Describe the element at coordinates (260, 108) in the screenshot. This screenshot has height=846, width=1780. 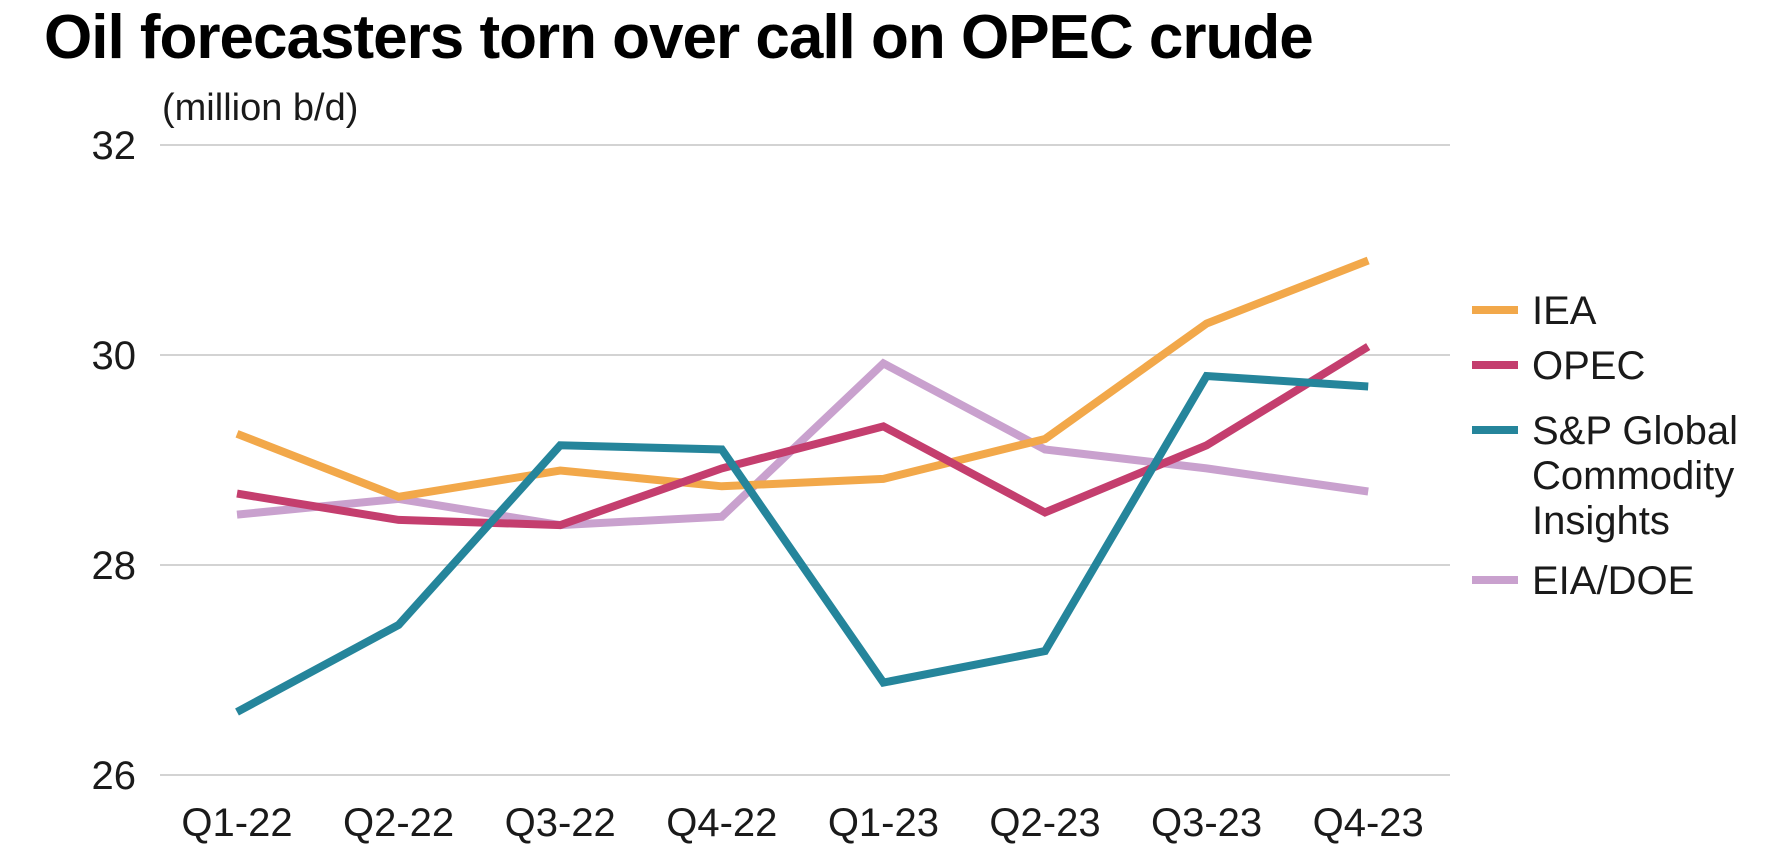
I see `y-axis-label: (million b/d)` at that location.